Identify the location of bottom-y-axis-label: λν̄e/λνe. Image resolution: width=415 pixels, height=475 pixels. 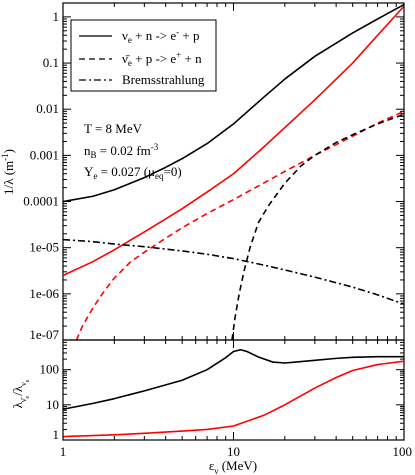
(20, 393).